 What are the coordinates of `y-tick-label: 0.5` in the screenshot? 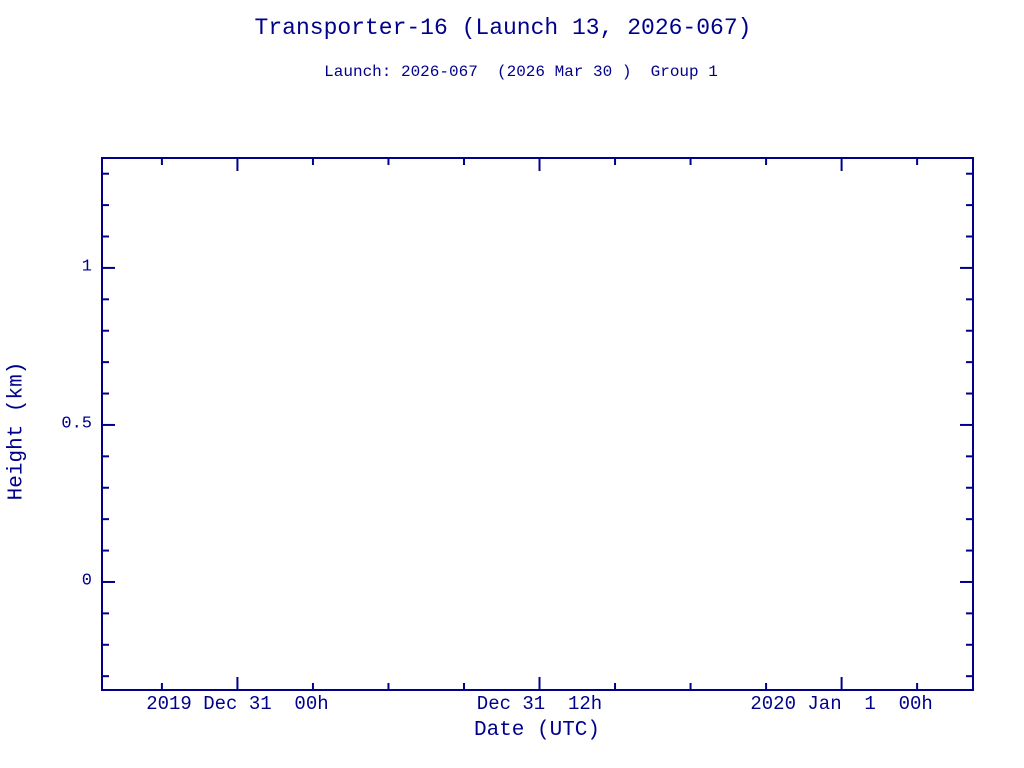 It's located at (76, 424).